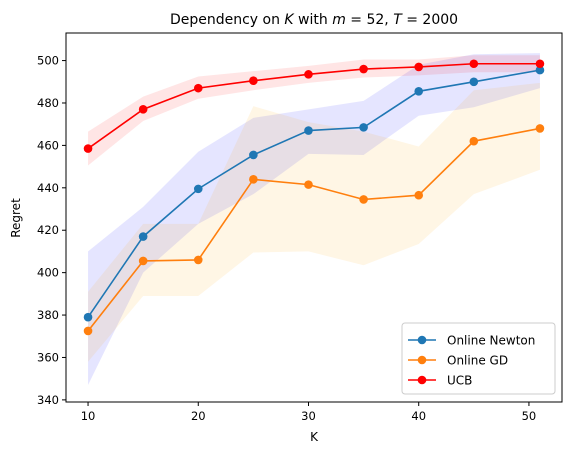 This screenshot has width=571, height=455. I want to click on x-tick-label: 20, so click(198, 416).